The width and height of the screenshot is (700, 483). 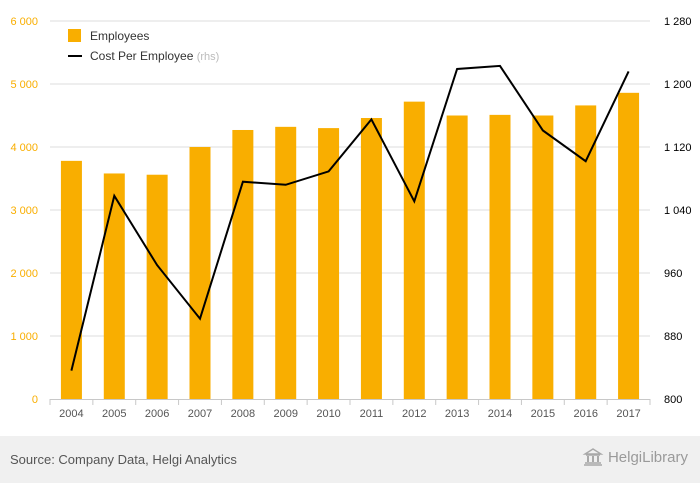 I want to click on library-building-icon, so click(x=593, y=457).